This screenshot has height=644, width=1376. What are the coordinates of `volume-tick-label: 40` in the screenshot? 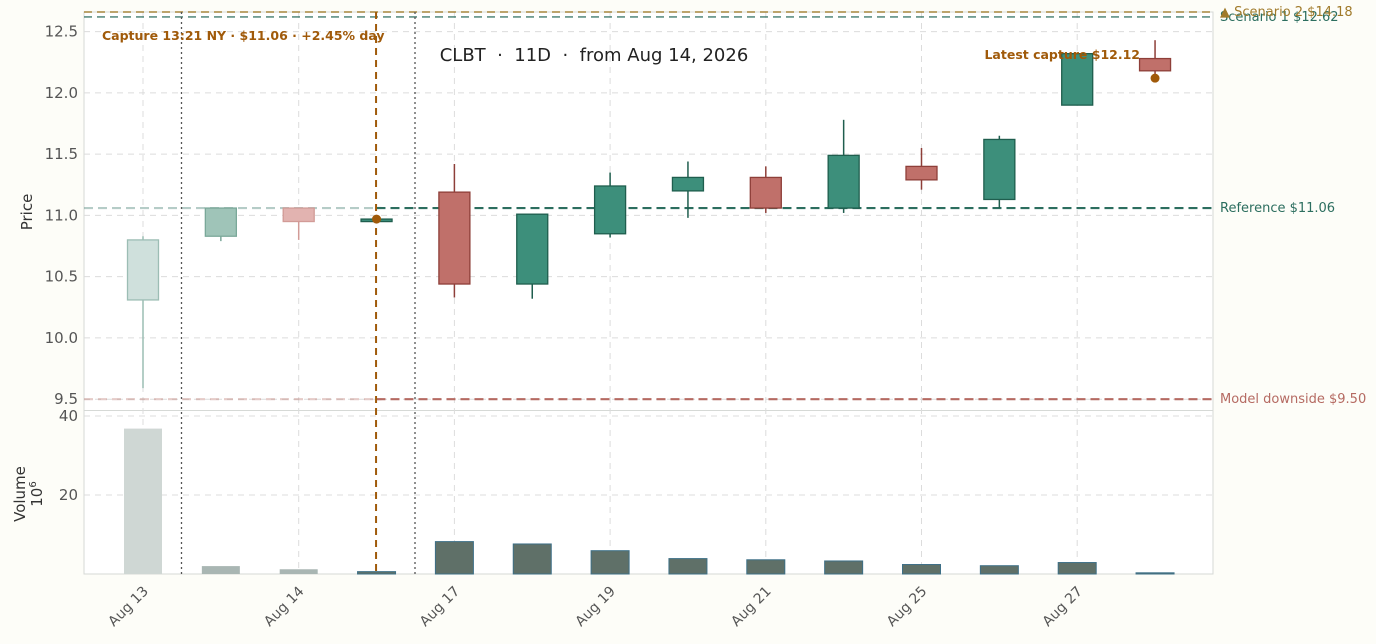 It's located at (68, 416).